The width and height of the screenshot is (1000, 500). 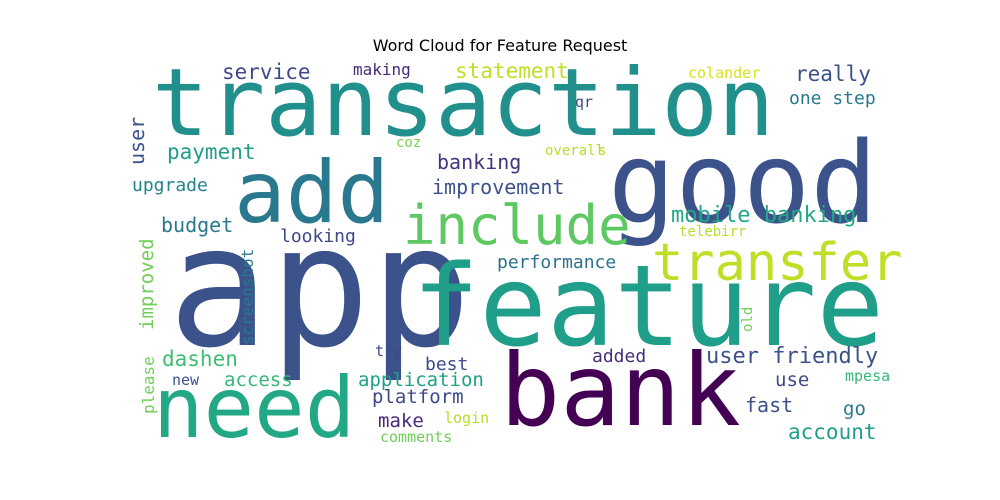 What do you see at coordinates (867, 376) in the screenshot?
I see `word-mpesa: mpesa` at bounding box center [867, 376].